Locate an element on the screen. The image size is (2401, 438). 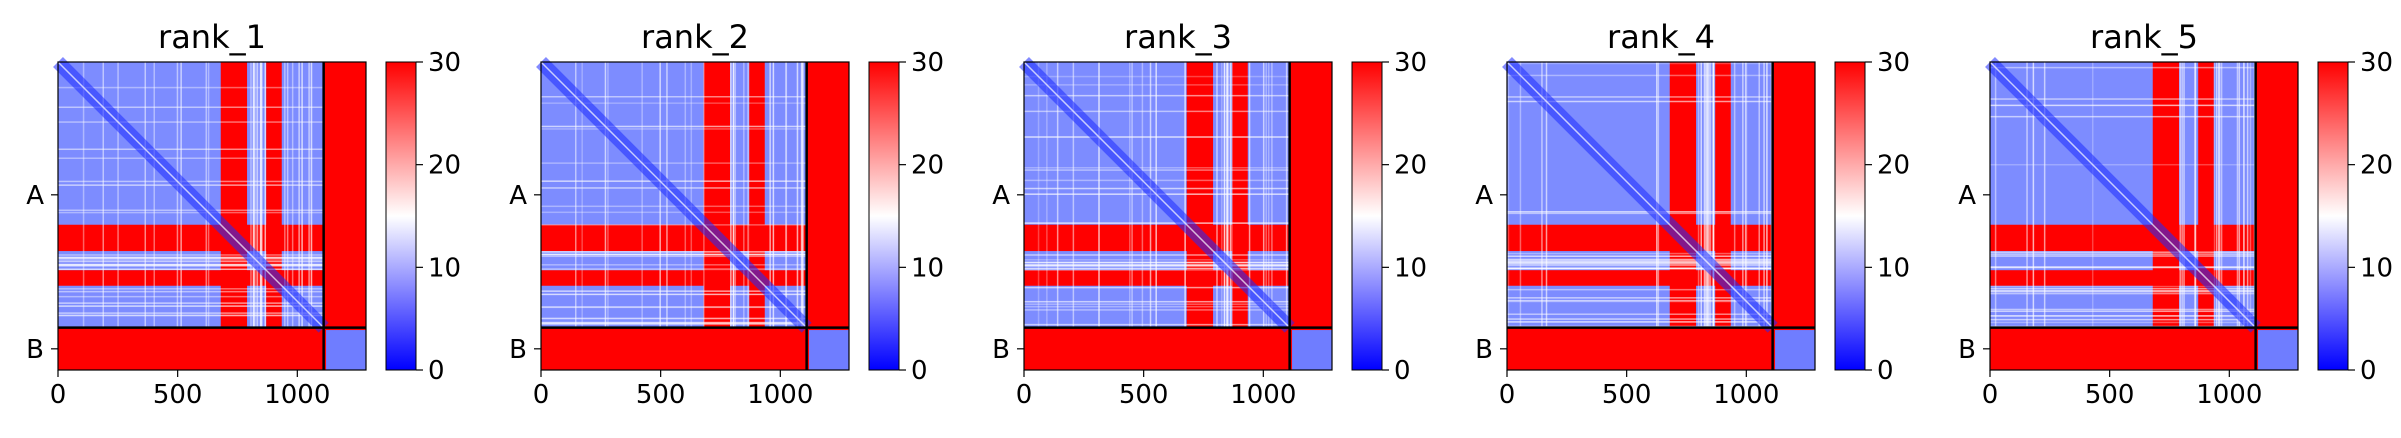
x-tick-label: 1000 is located at coordinates (297, 395).